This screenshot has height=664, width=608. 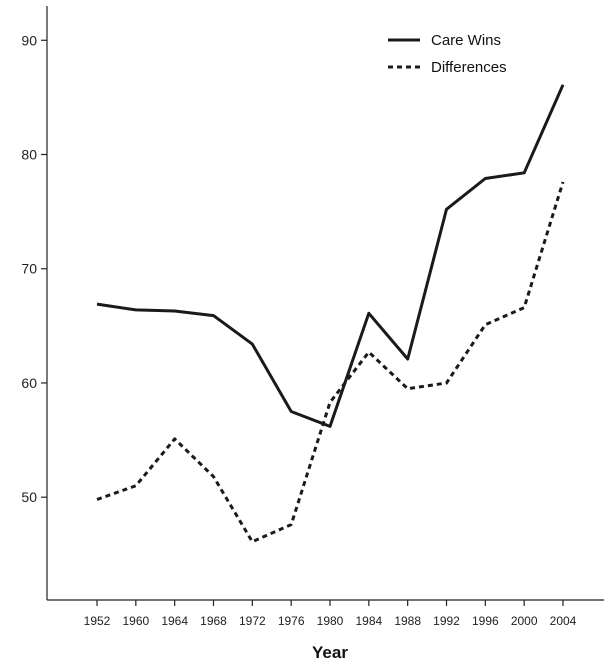 I want to click on x-tick-label: 1988, so click(x=407, y=621).